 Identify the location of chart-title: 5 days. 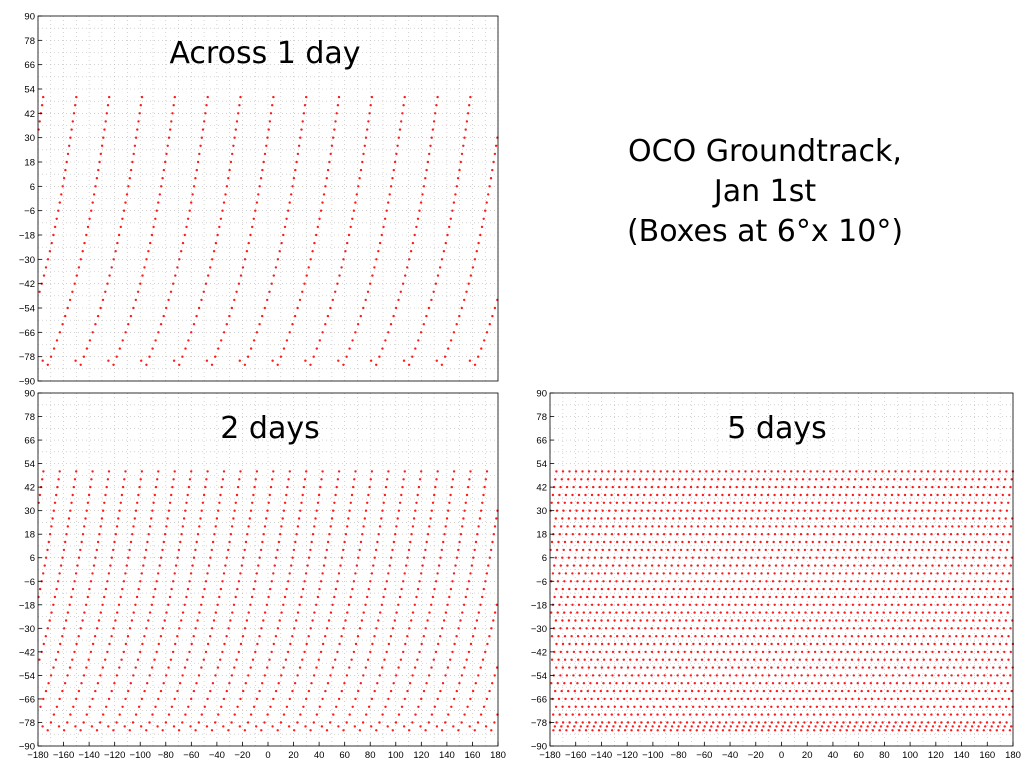
(776, 428).